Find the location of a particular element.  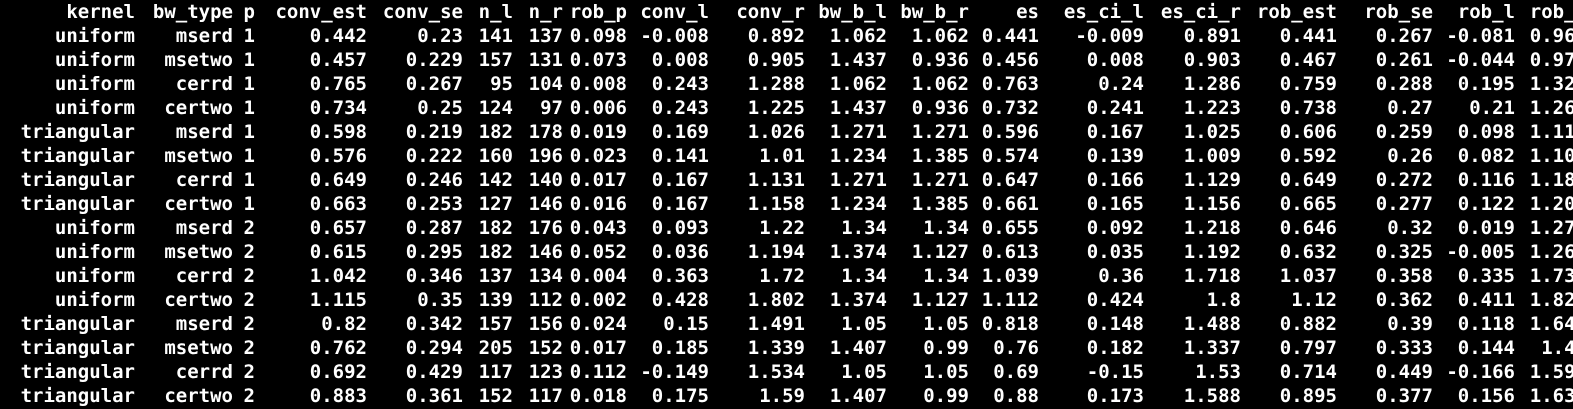

column-header-es-ci-l: es_ci_l is located at coordinates (1103, 12).